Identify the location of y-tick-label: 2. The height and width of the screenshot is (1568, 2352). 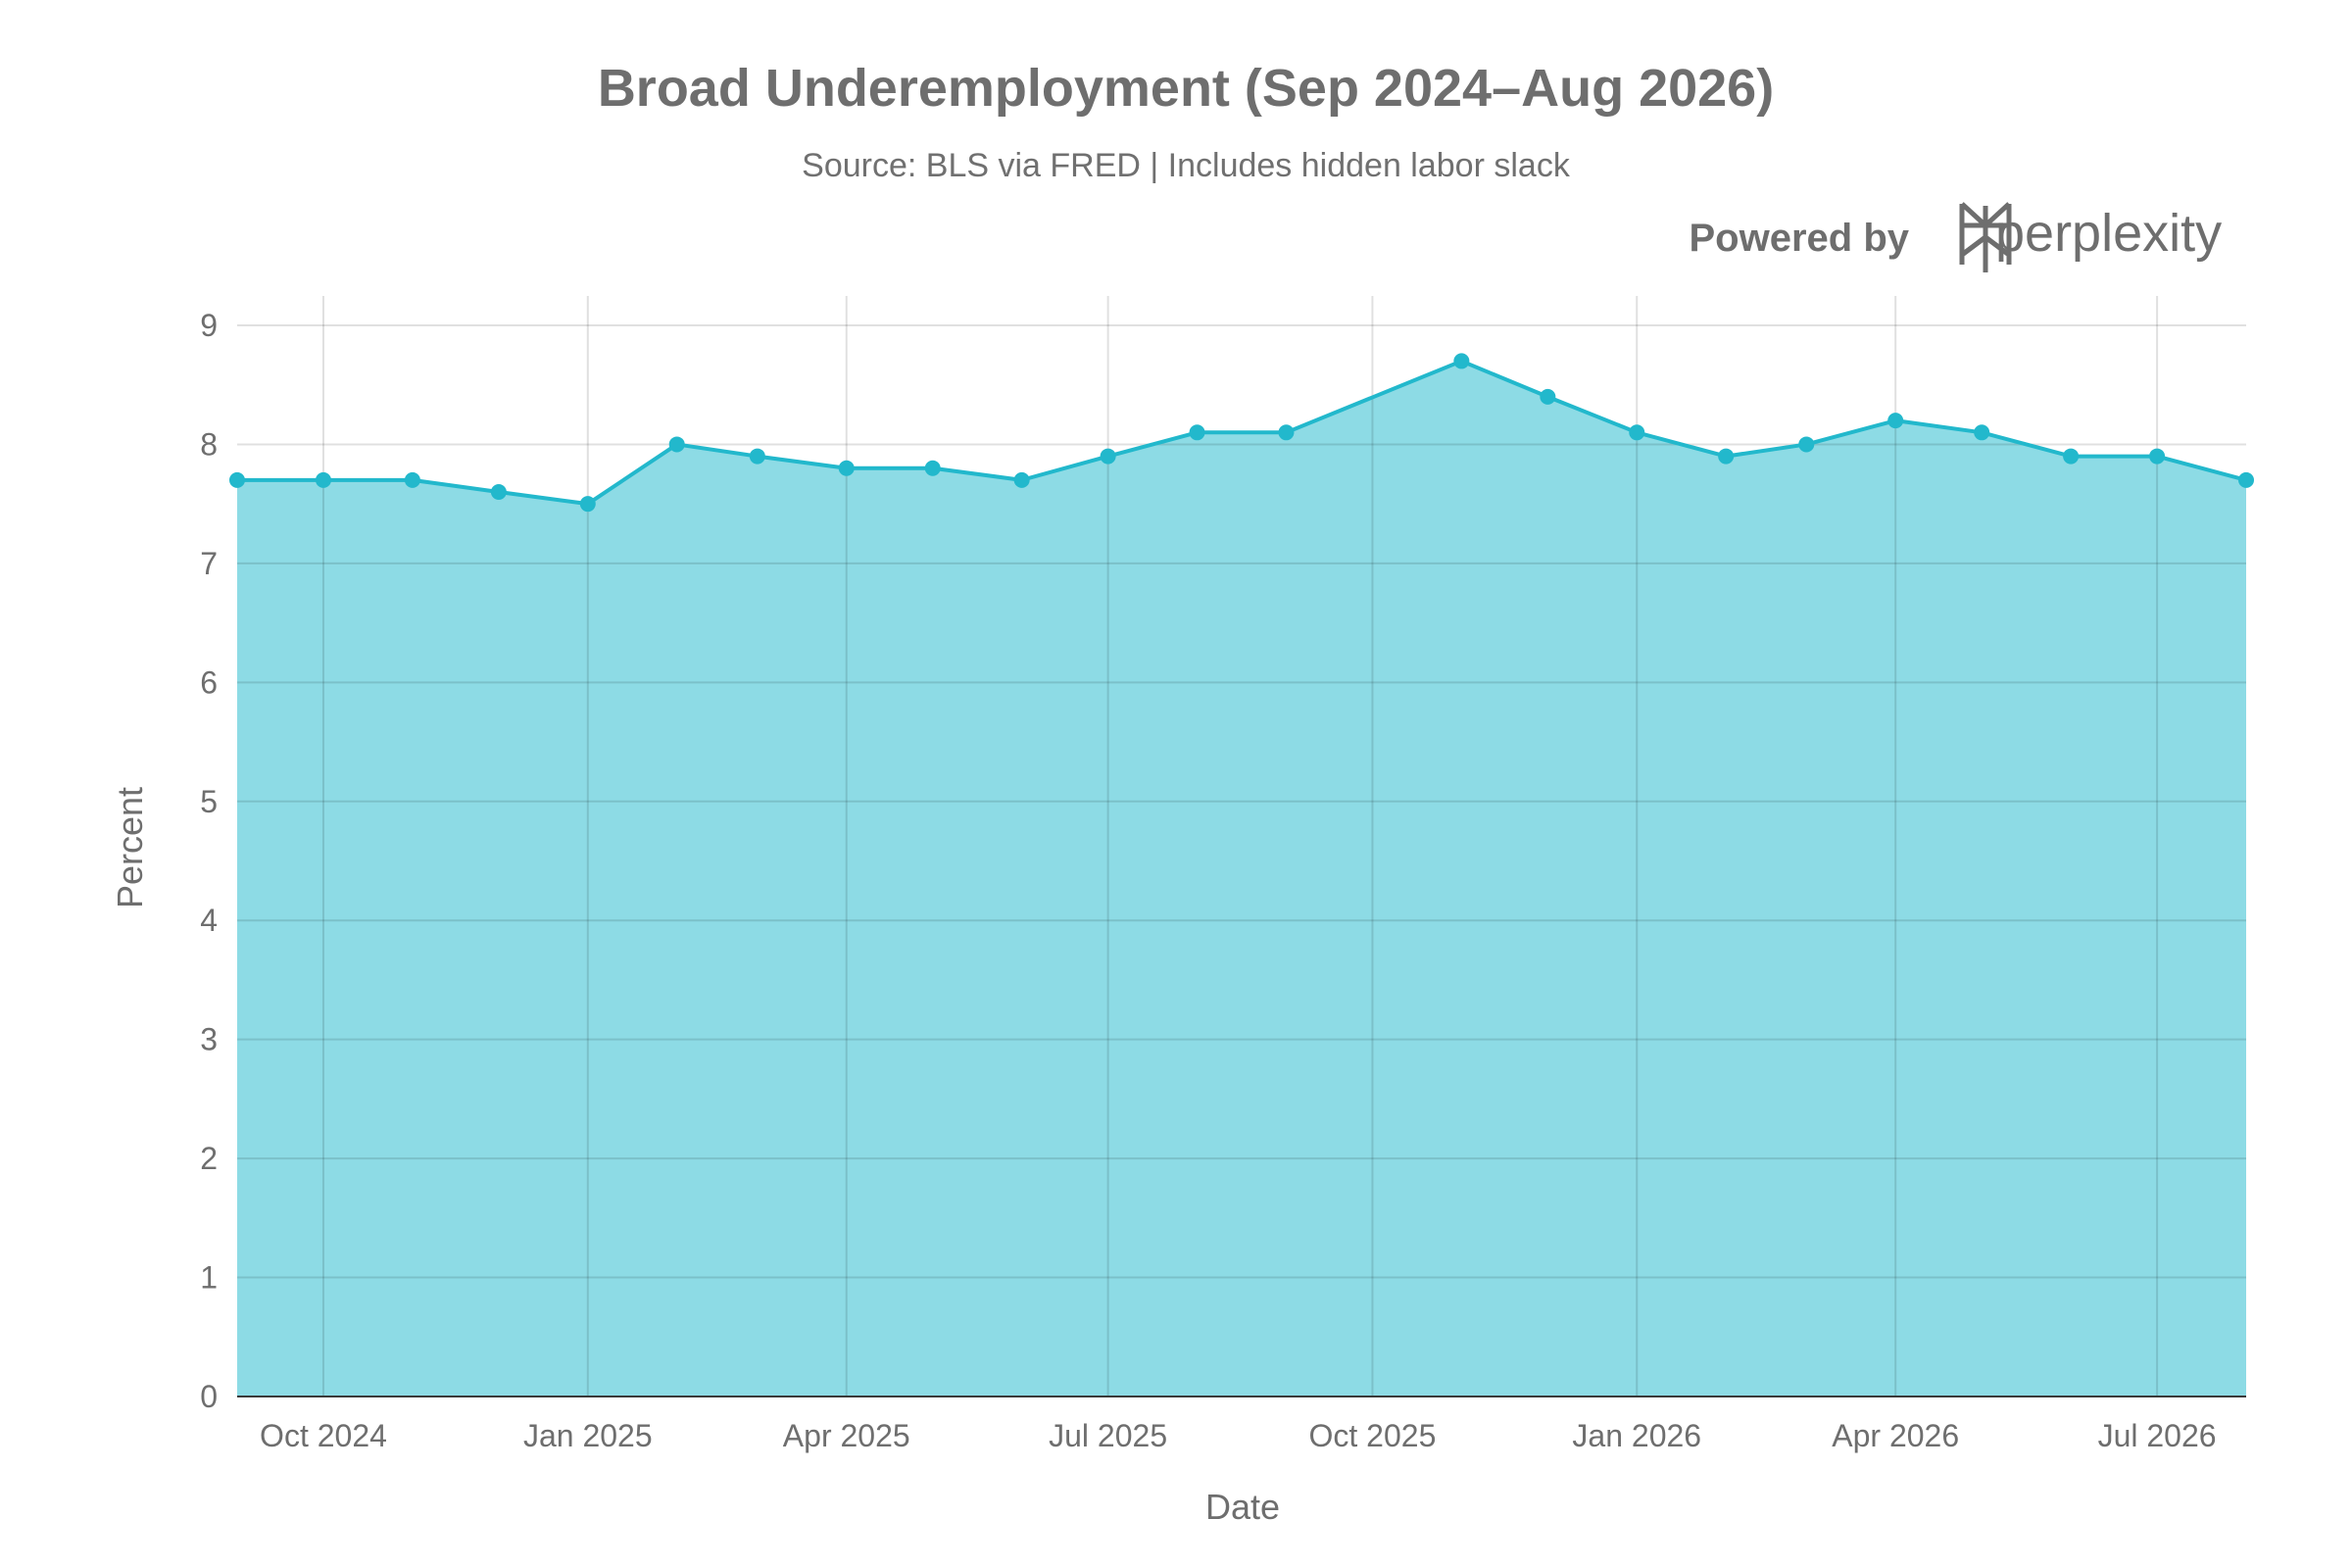
(209, 1158).